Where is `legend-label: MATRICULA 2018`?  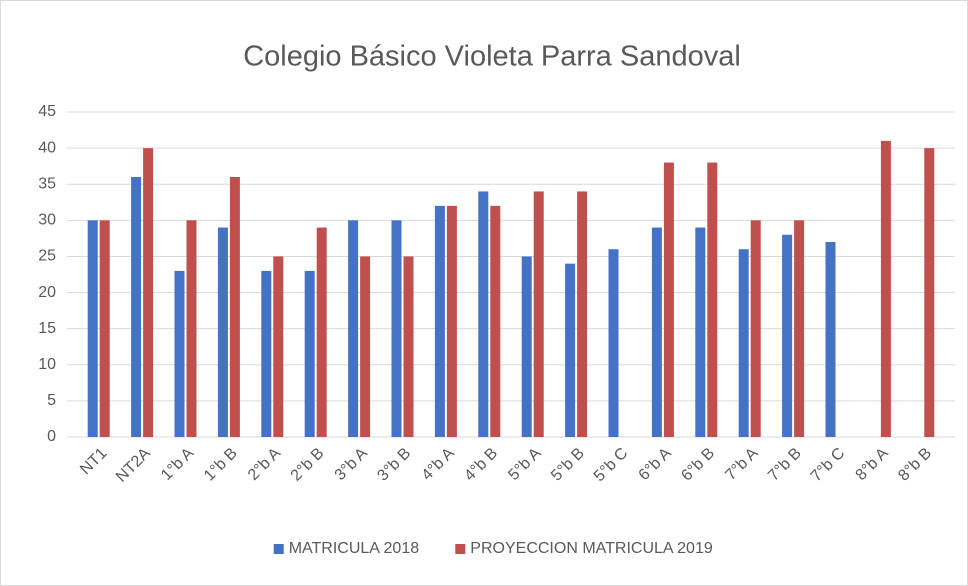 legend-label: MATRICULA 2018 is located at coordinates (354, 548).